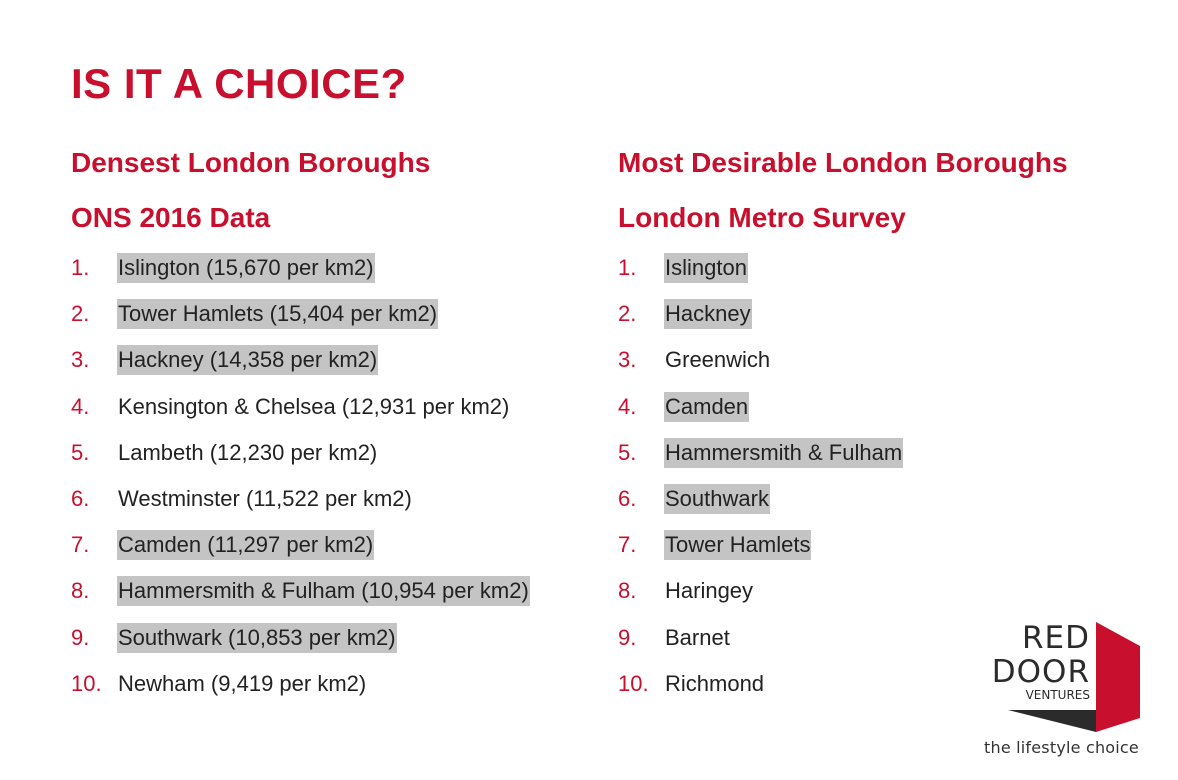 The width and height of the screenshot is (1178, 780). I want to click on densest-item: 6. Westminster (11,522 per km2), so click(300, 499).